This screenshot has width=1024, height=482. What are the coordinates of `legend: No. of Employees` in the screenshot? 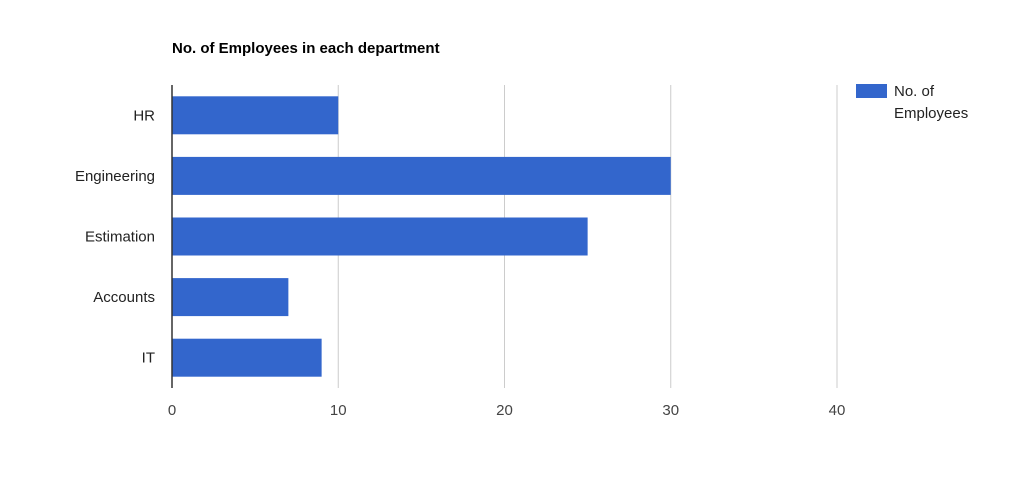 It's located at (912, 102).